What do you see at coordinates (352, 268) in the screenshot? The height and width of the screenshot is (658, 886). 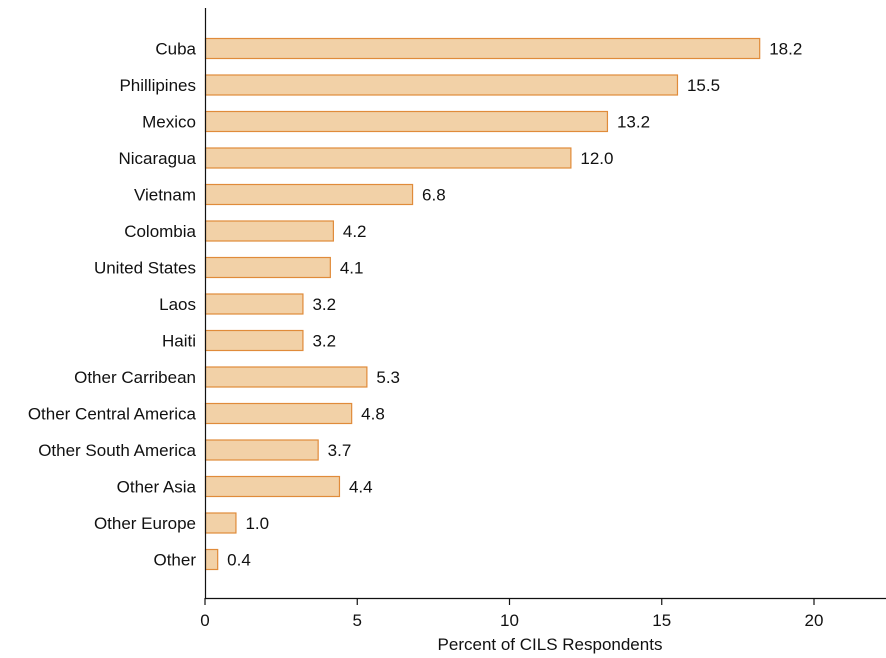 I see `value-label-united-states: 4.1` at bounding box center [352, 268].